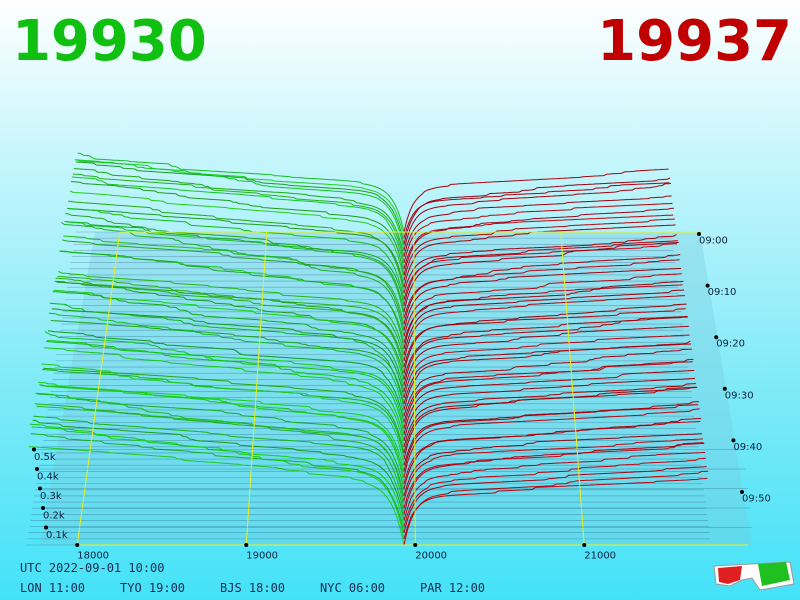 The height and width of the screenshot is (600, 800). I want to click on time-tick-label: 09:40, so click(747, 447).